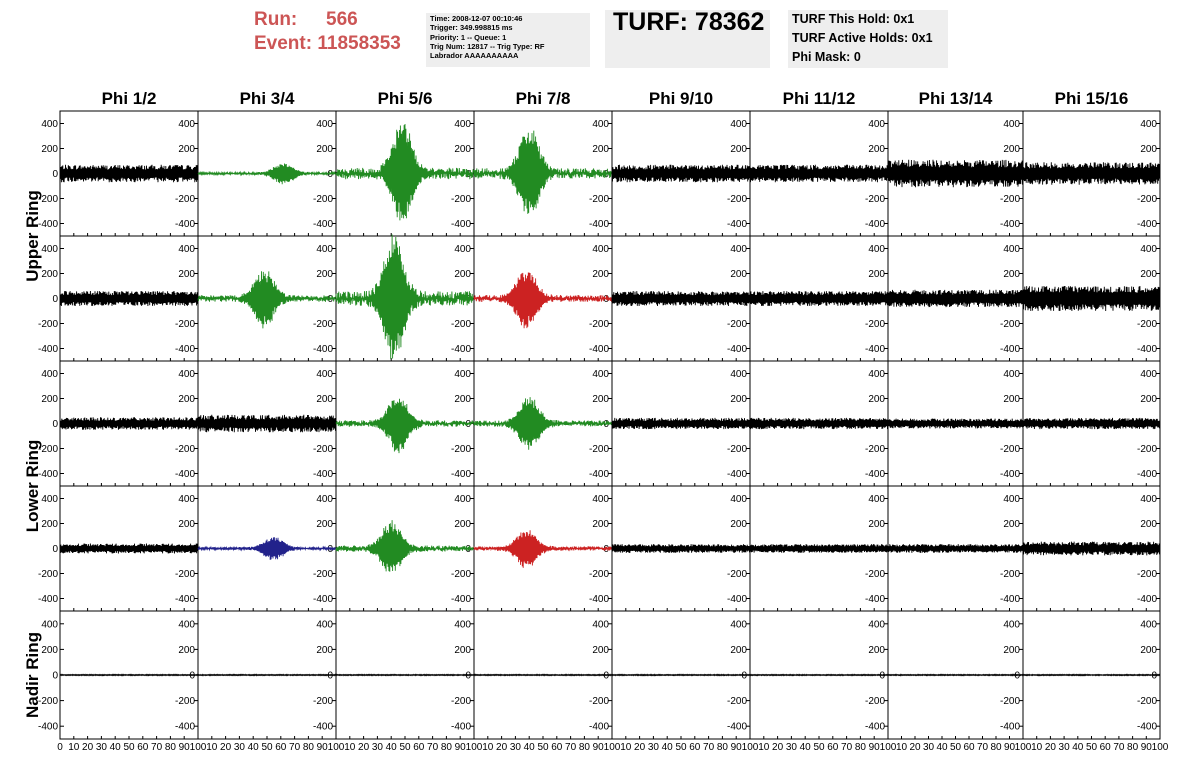 The width and height of the screenshot is (1196, 772). Describe the element at coordinates (1051, 747) in the screenshot. I see `x-tick-label: 20` at that location.